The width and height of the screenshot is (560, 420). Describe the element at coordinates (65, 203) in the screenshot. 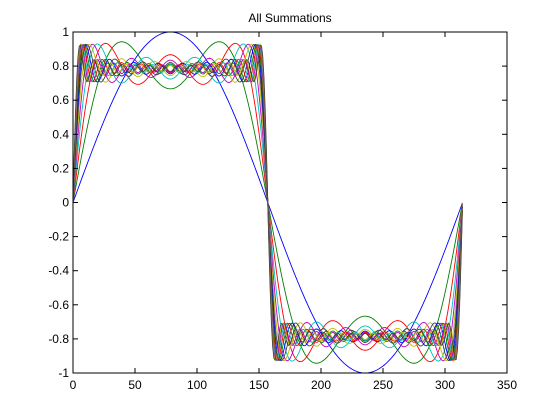

I see `y-tick-label: 0` at that location.